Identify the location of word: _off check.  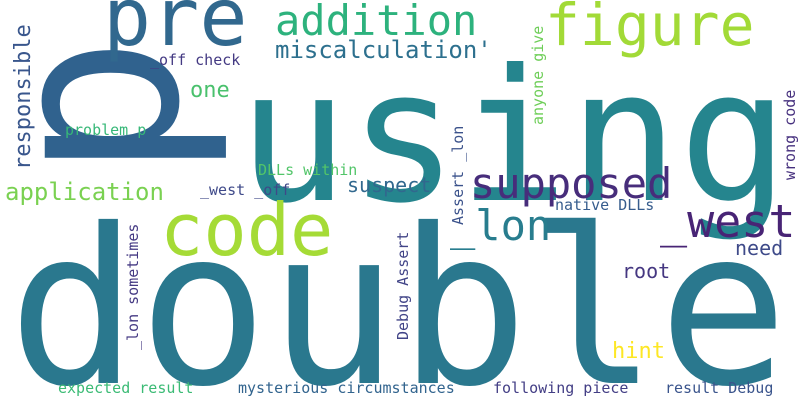
(195, 60).